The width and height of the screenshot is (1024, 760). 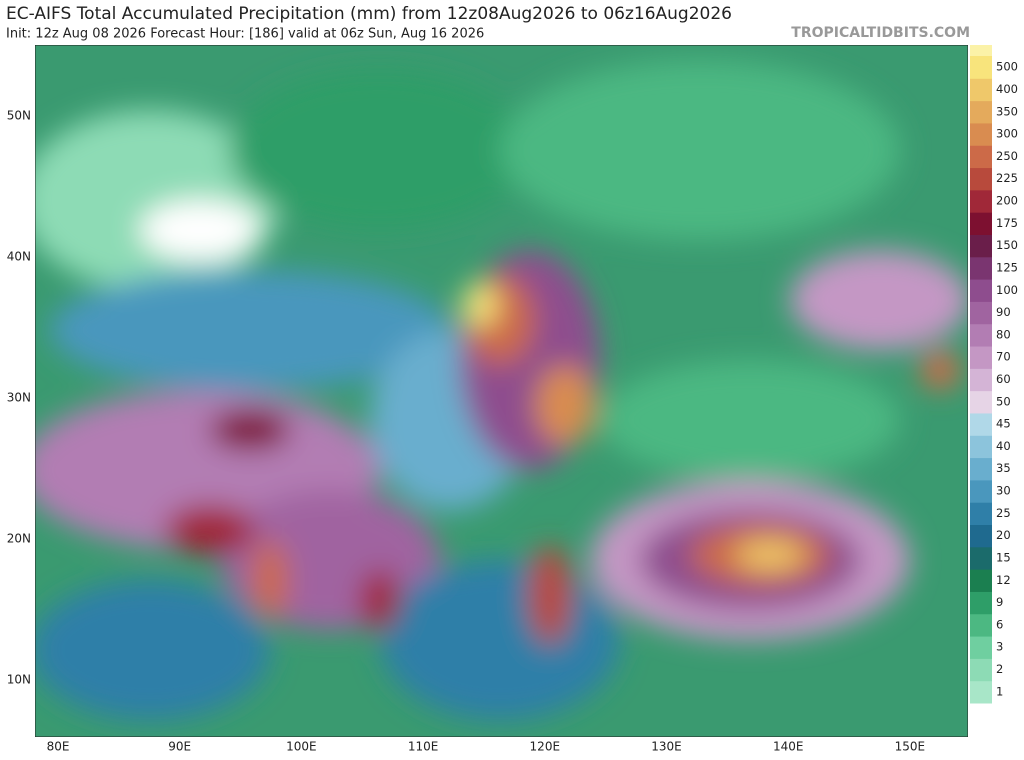 I want to click on lon-label: 120E, so click(x=545, y=747).